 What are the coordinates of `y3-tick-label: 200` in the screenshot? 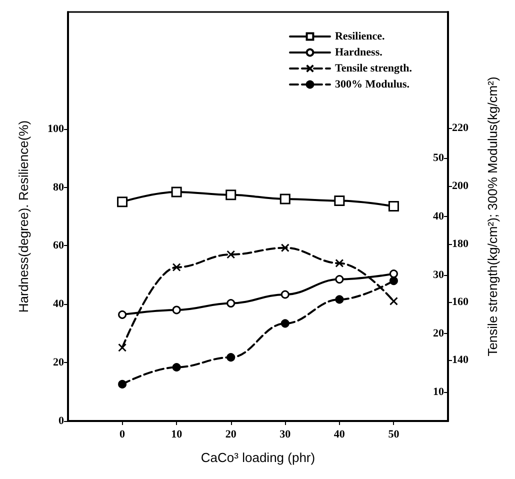 It's located at (460, 186).